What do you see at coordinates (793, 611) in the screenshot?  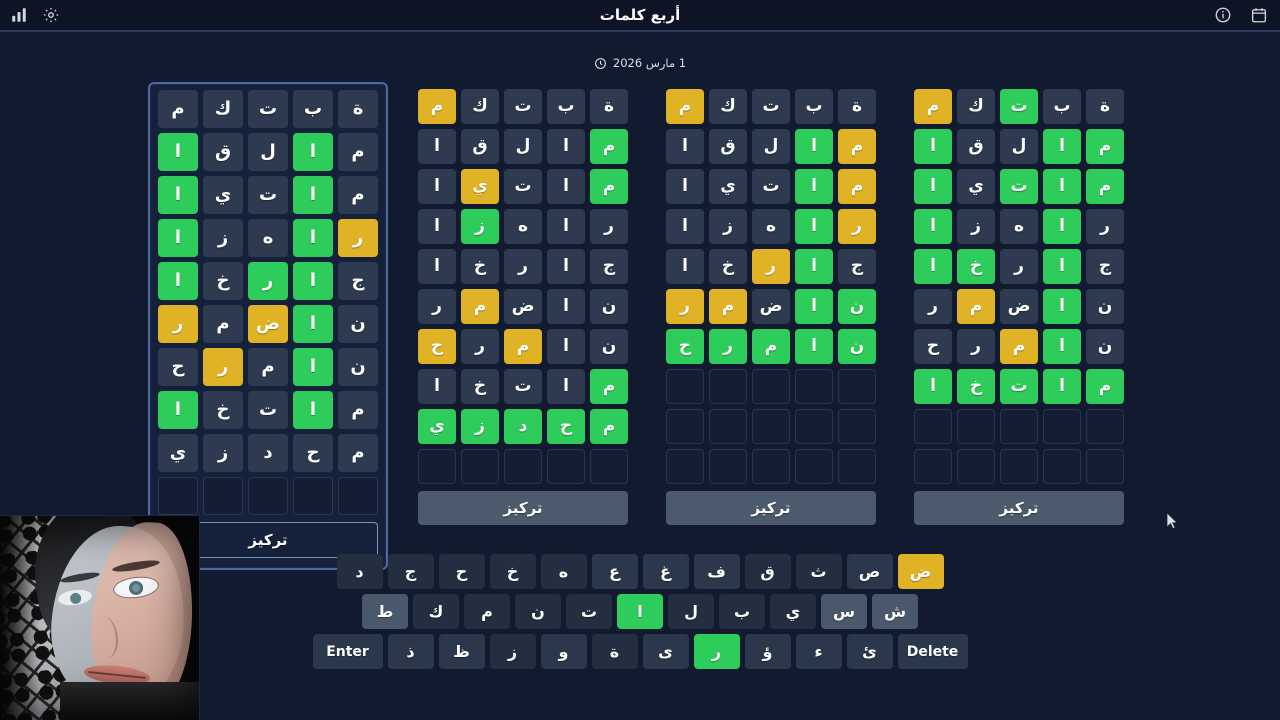 I see `key-letter: ي` at bounding box center [793, 611].